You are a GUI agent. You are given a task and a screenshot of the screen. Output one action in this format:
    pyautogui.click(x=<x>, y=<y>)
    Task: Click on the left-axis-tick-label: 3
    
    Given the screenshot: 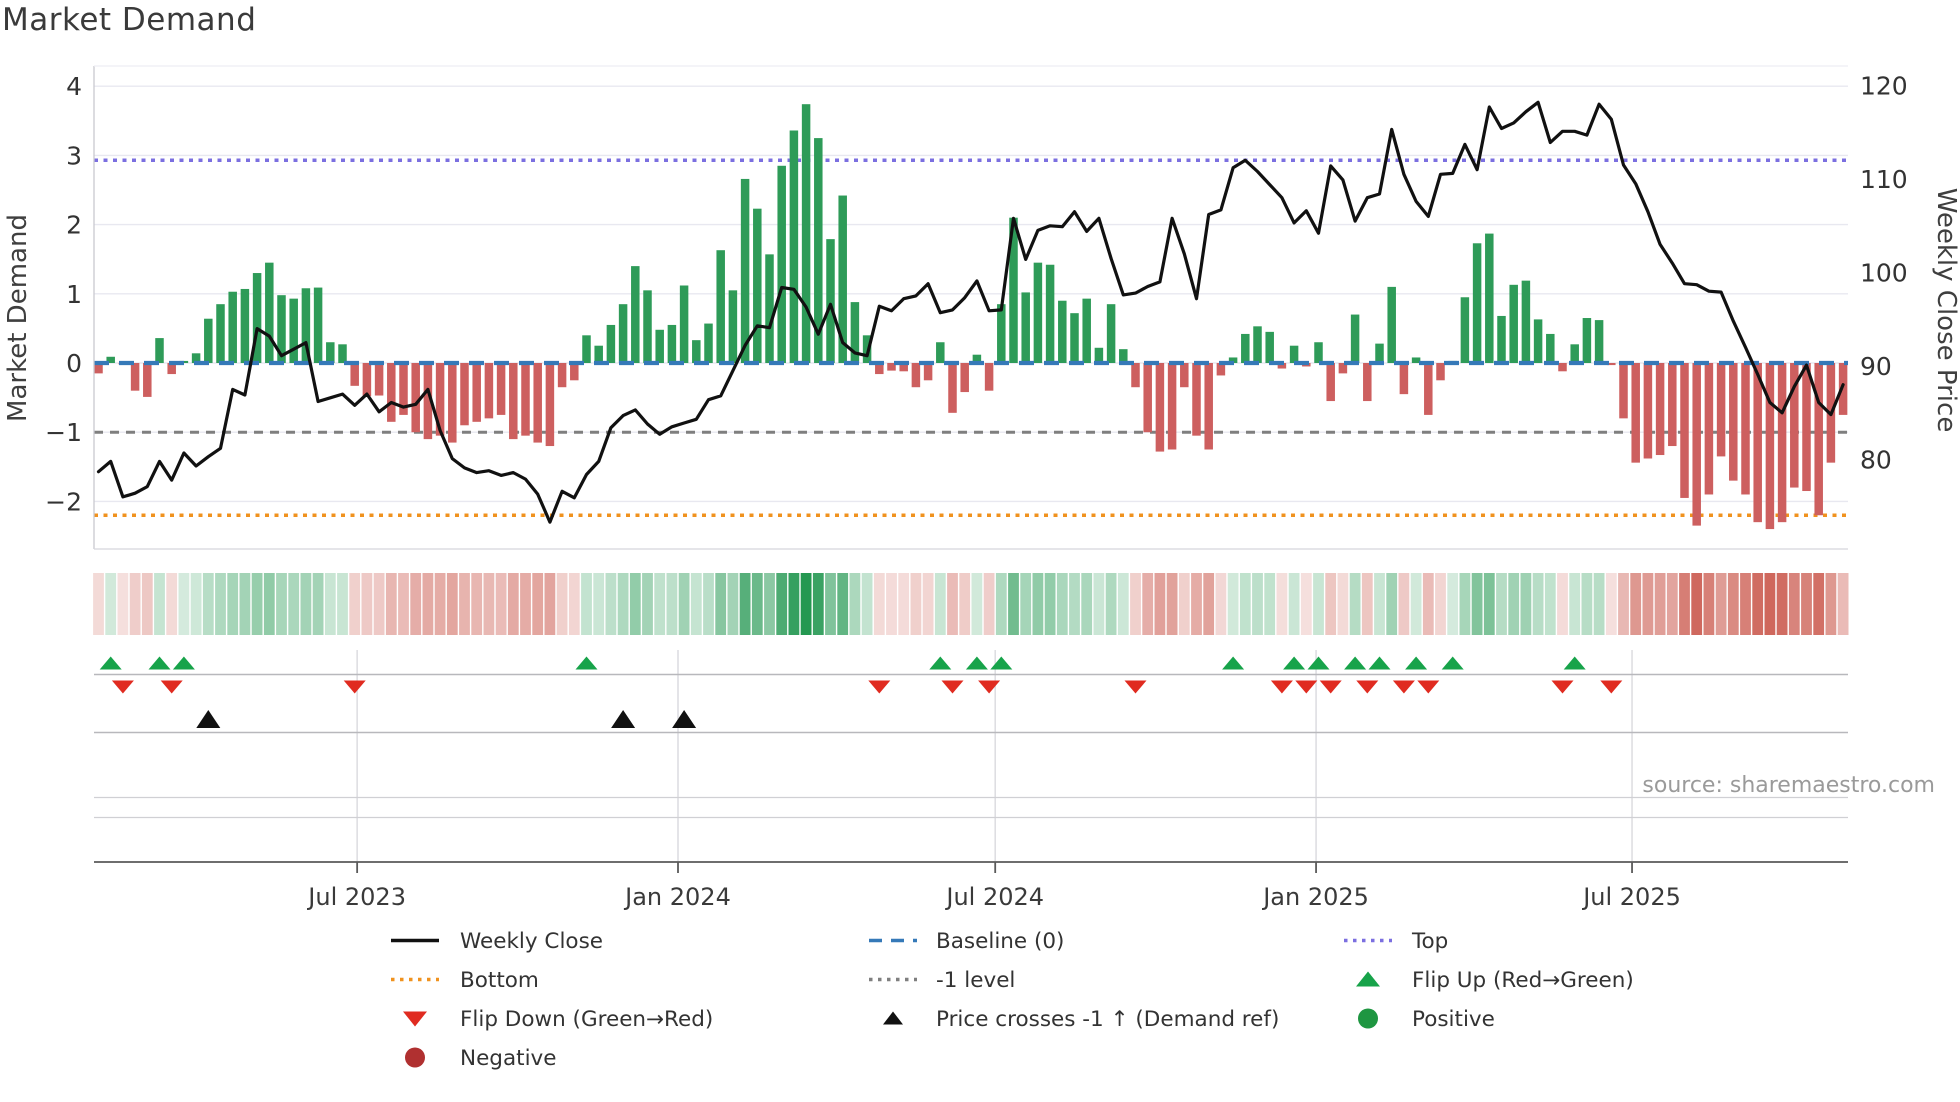 What is the action you would take?
    pyautogui.click(x=74, y=155)
    